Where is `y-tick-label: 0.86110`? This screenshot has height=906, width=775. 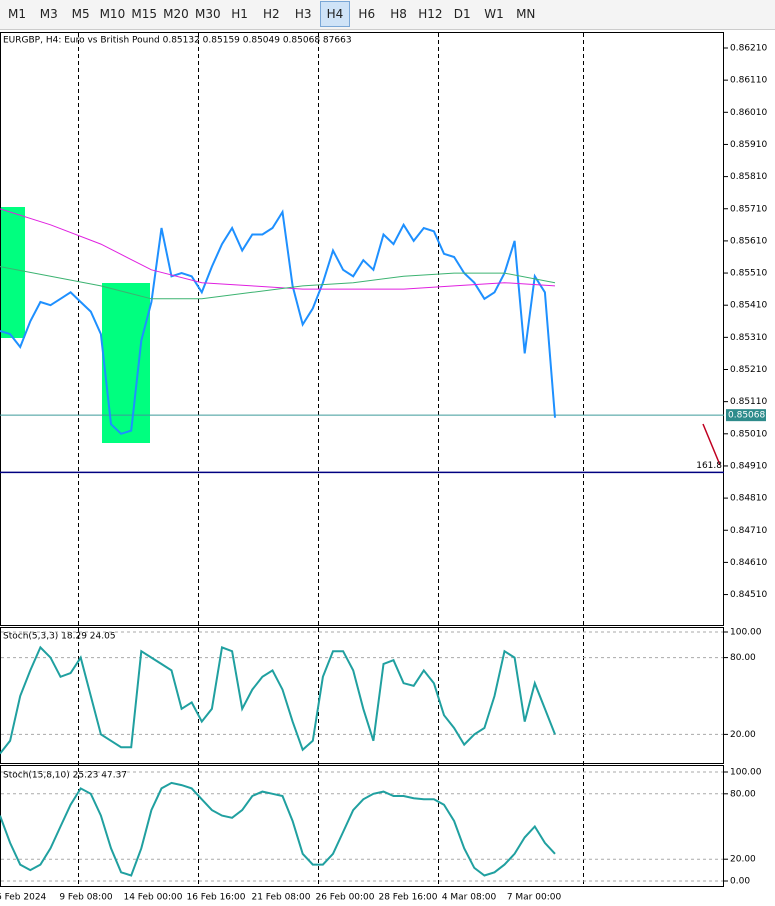
y-tick-label: 0.86110 is located at coordinates (748, 81).